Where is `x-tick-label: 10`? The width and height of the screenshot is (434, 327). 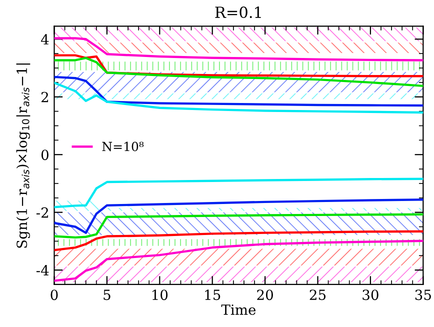
x-tick-label: 10 is located at coordinates (160, 295).